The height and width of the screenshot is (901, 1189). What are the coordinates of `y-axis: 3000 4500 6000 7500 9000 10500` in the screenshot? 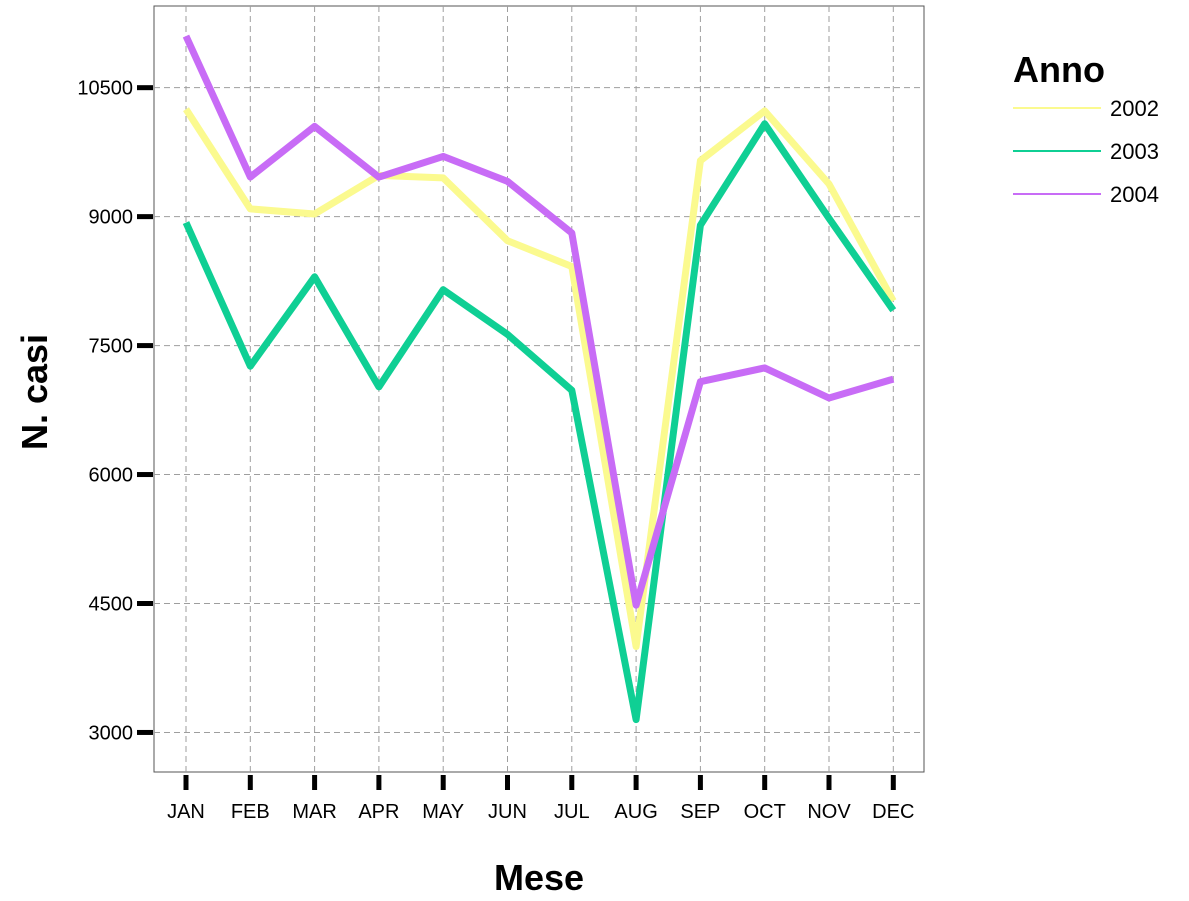 It's located at (115, 411).